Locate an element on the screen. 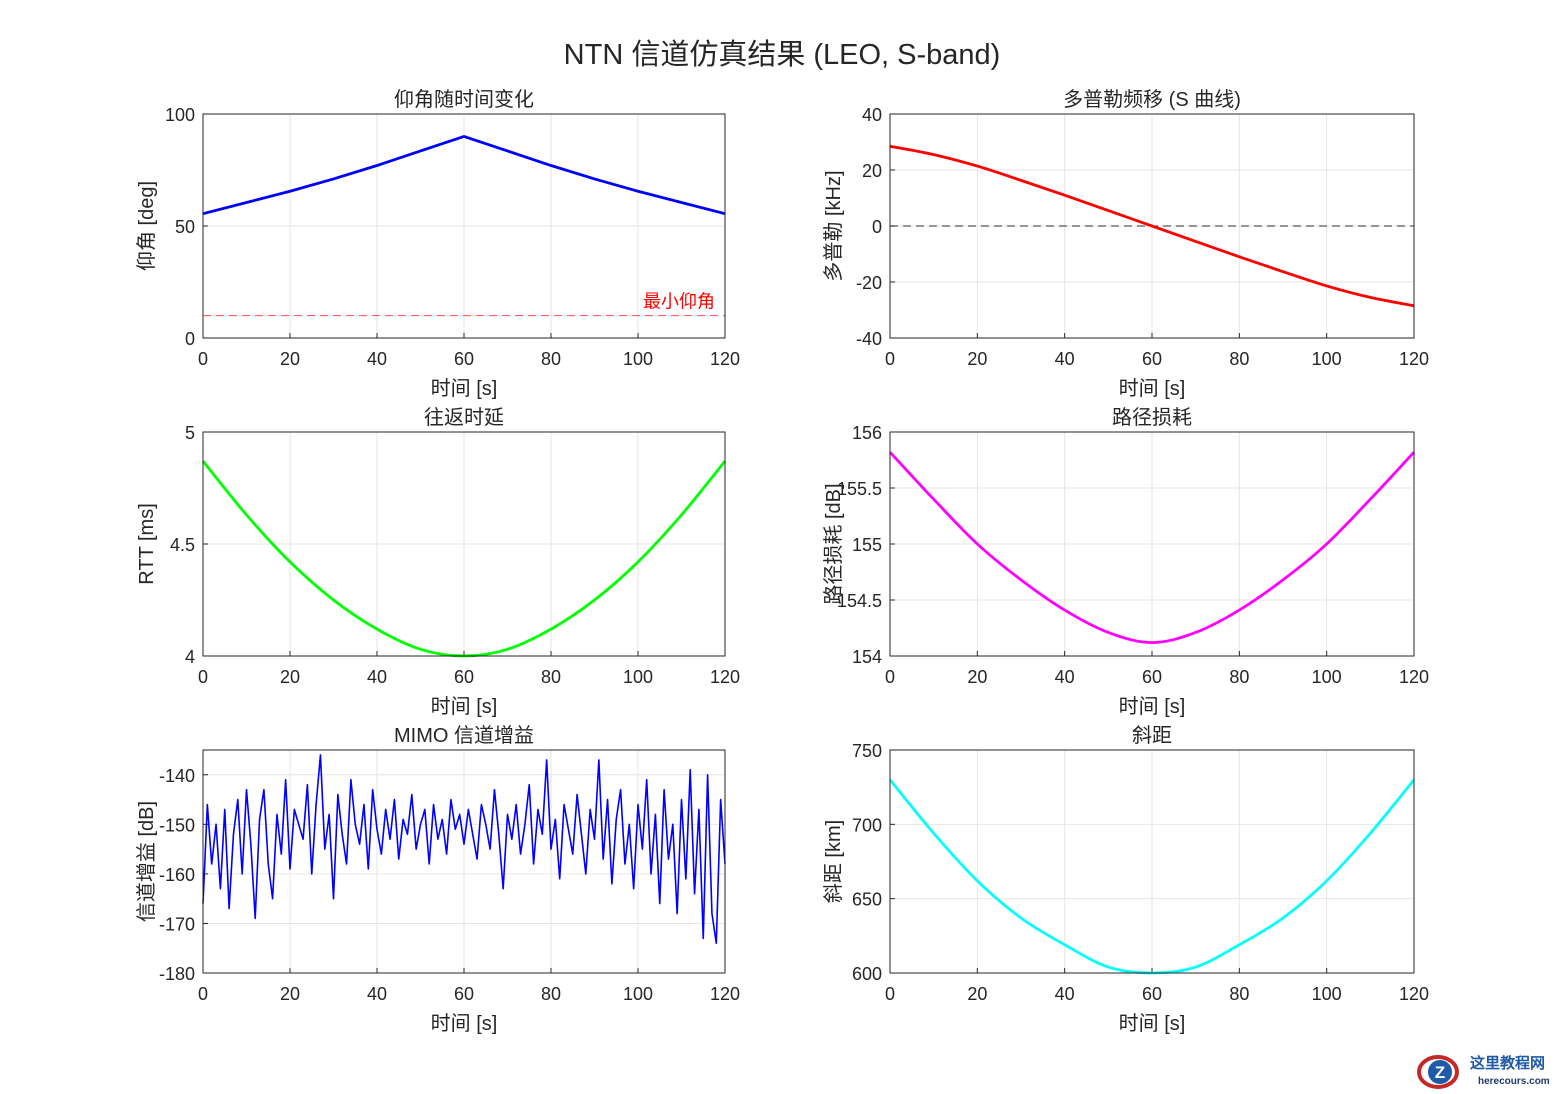 Image resolution: width=1563 pixels, height=1094 pixels. logo-swoosh-icon is located at coordinates (1438, 1072).